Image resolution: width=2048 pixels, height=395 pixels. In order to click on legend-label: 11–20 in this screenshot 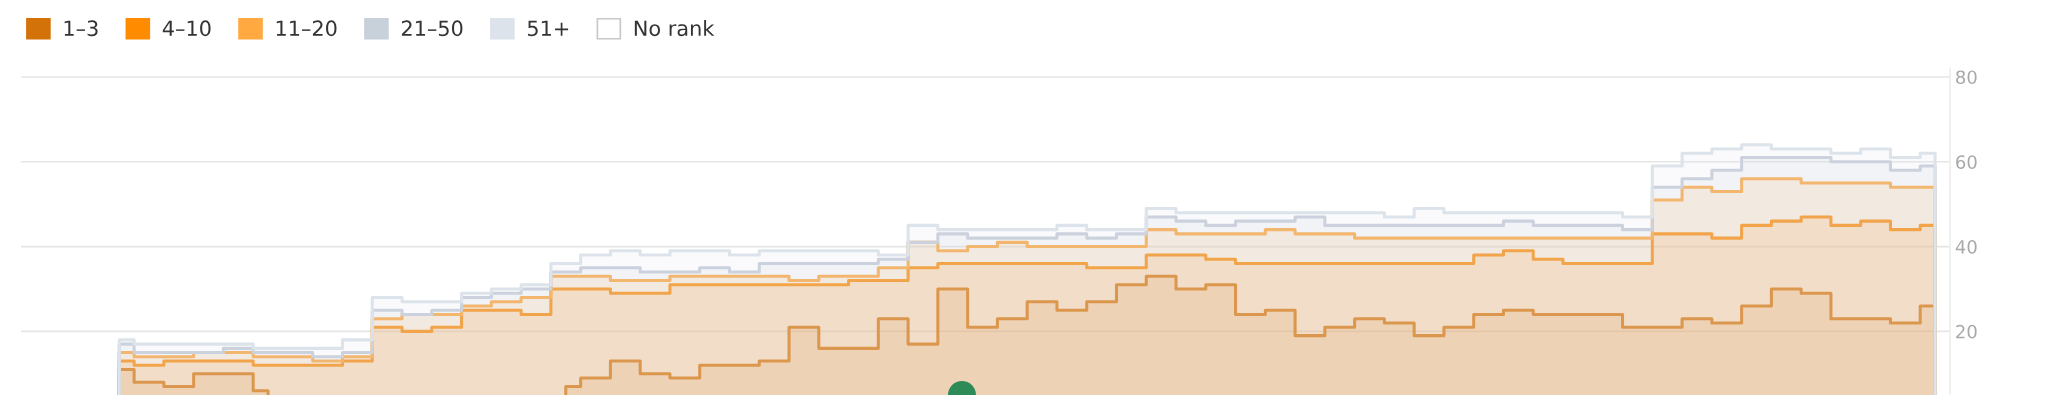, I will do `click(306, 28)`.